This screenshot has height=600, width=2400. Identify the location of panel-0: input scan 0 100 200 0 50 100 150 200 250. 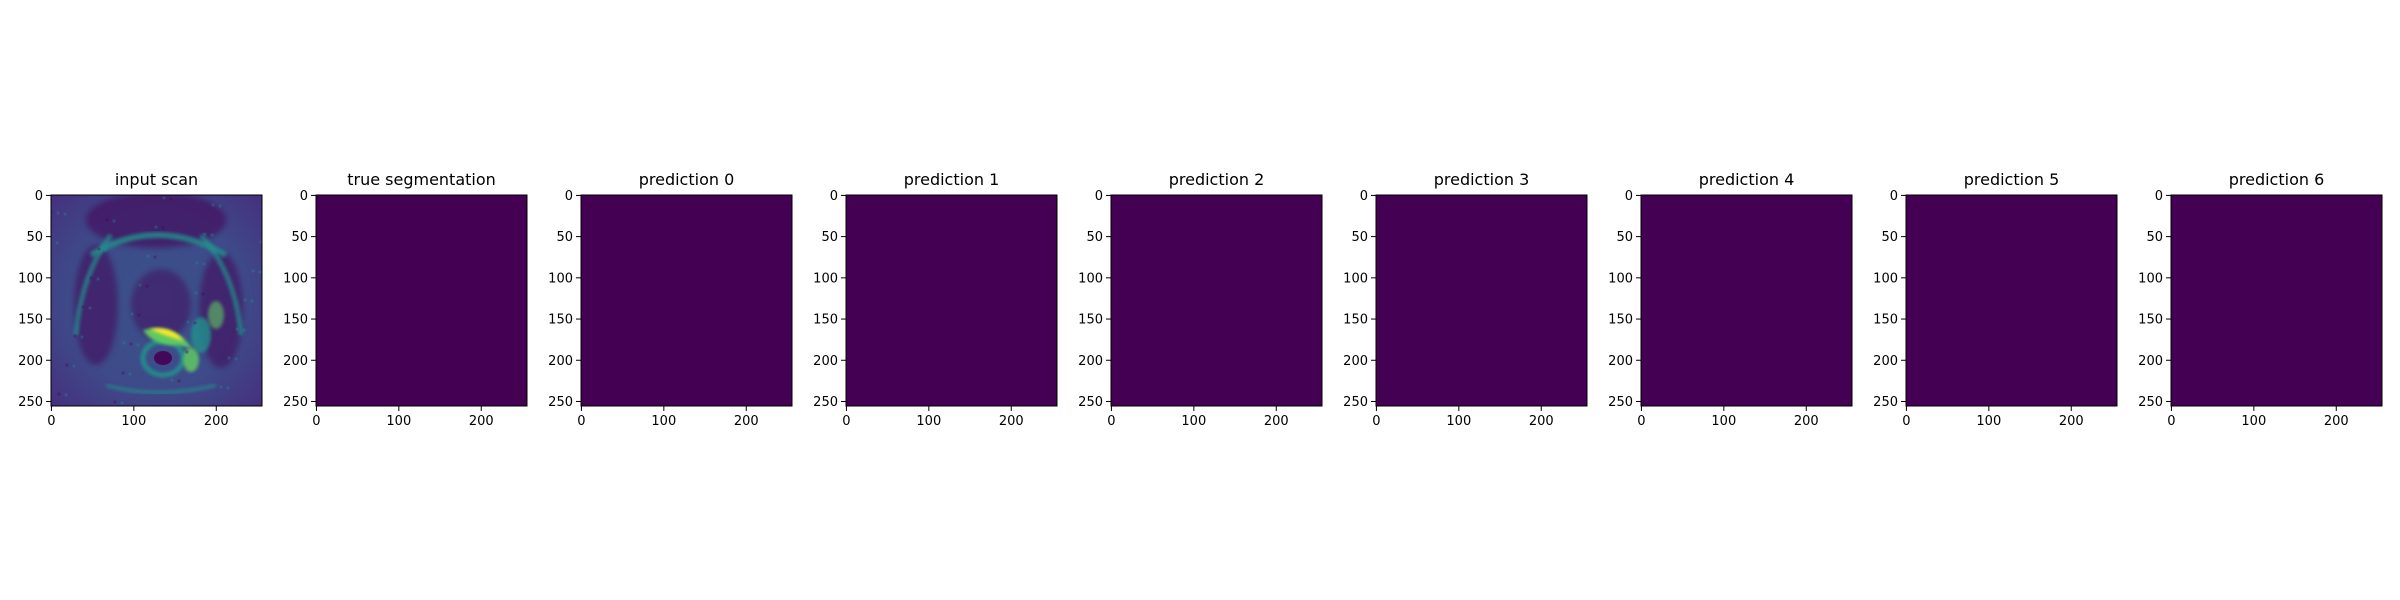
(140, 299).